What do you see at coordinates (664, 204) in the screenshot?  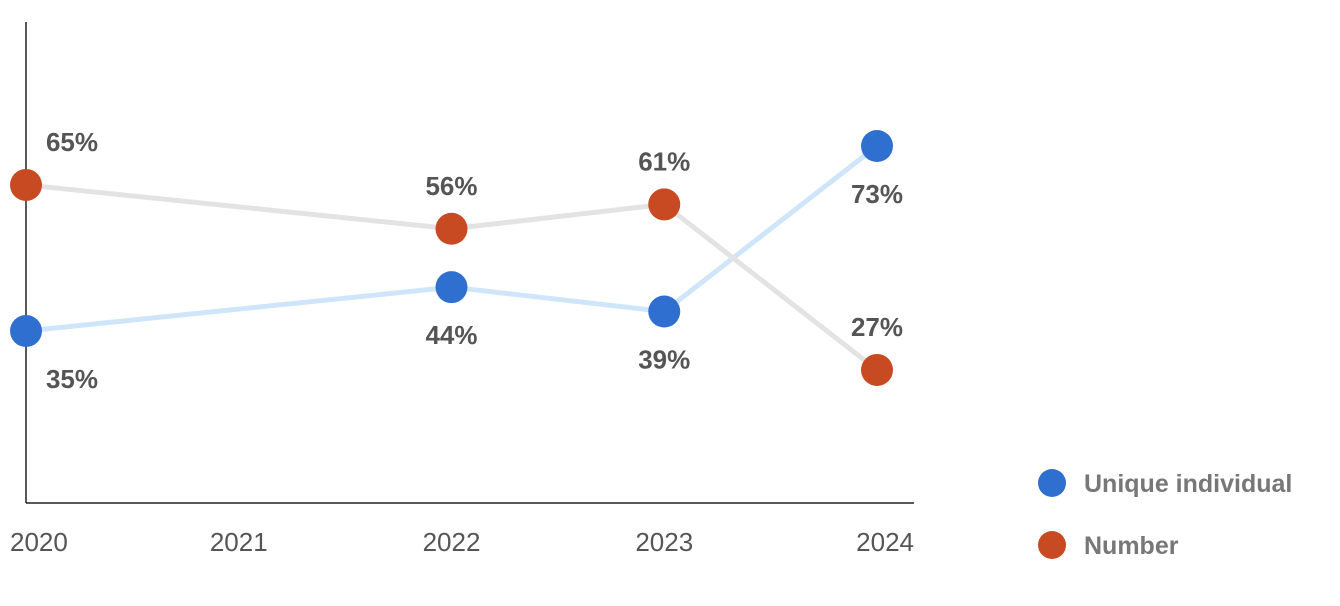 I see `data-point-1-2023` at bounding box center [664, 204].